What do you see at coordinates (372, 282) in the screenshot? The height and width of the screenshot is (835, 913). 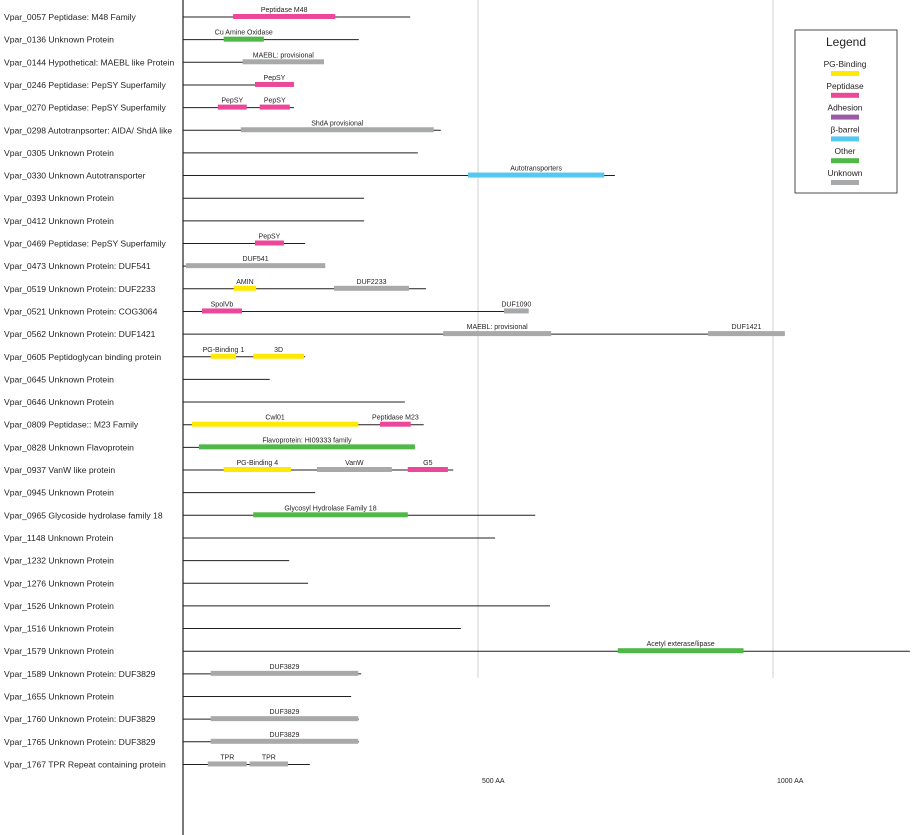 I see `domain-label: DUF2233` at bounding box center [372, 282].